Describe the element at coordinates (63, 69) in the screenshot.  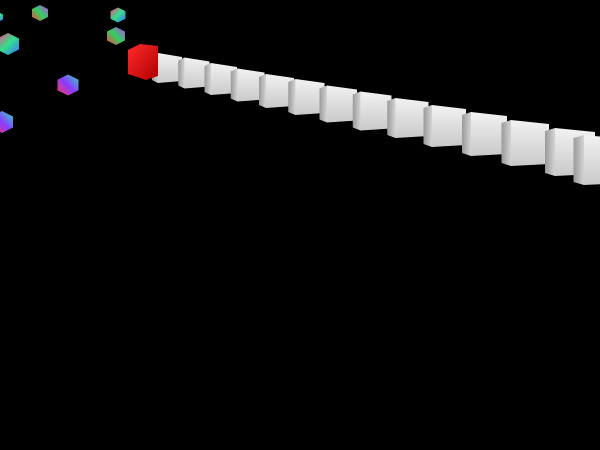
I see `food-group` at that location.